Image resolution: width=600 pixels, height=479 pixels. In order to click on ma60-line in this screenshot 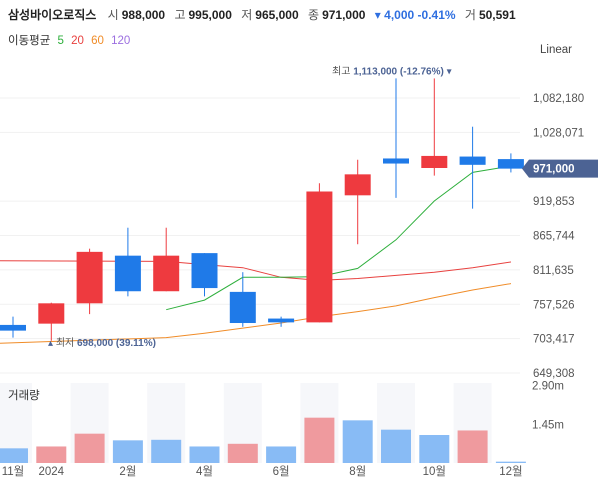, I will do `click(255, 313)`.